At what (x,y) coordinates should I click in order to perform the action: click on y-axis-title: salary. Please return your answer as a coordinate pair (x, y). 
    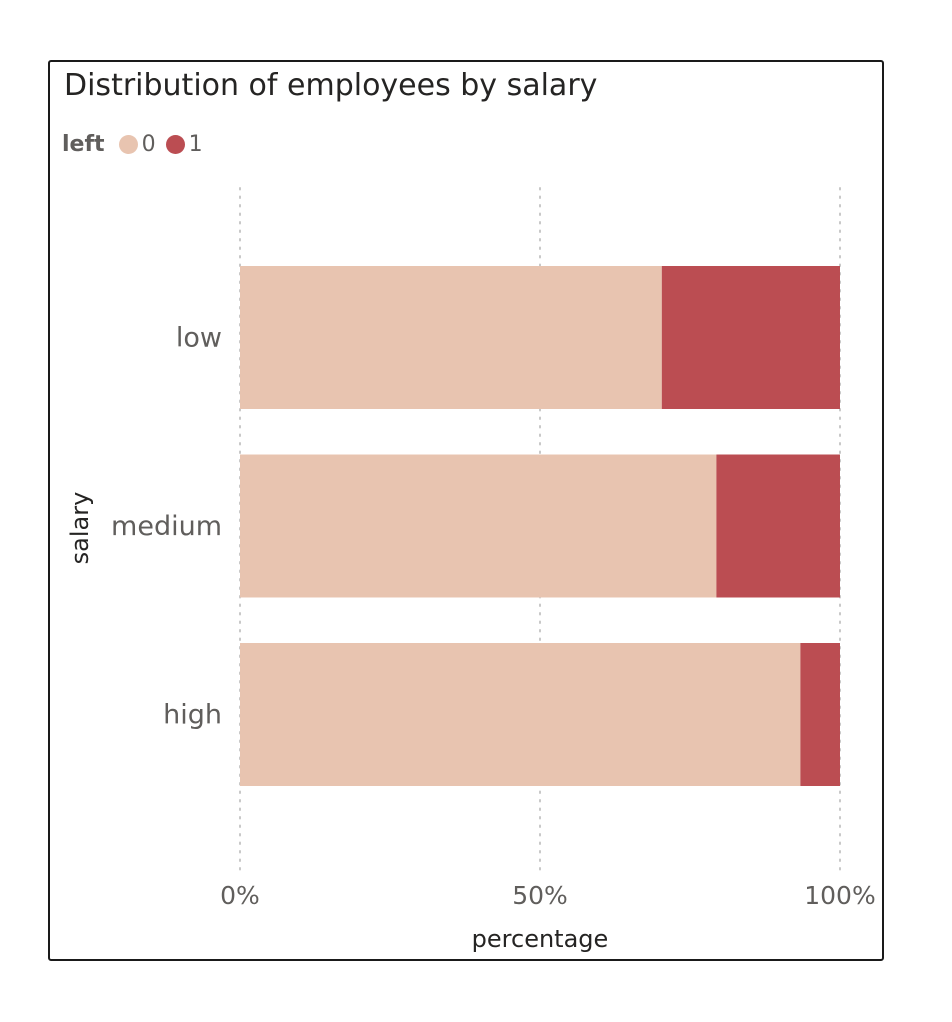
    Looking at the image, I should click on (80, 528).